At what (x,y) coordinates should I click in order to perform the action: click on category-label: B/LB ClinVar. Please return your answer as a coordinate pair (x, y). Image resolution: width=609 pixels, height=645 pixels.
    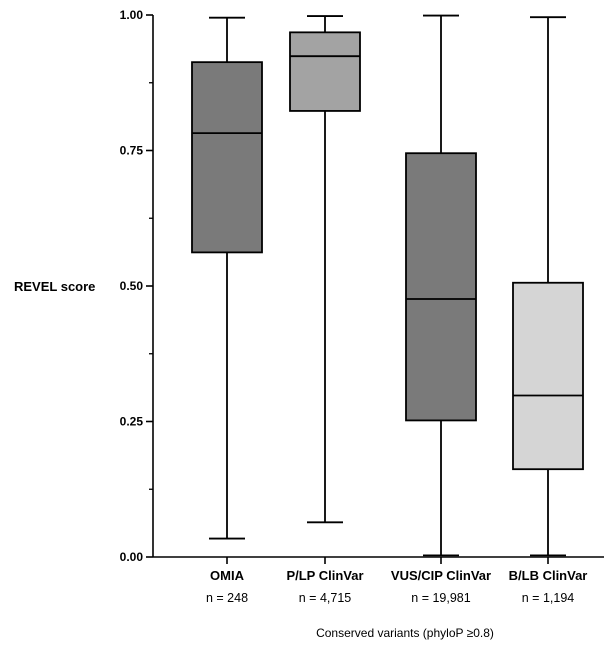
    Looking at the image, I should click on (548, 575).